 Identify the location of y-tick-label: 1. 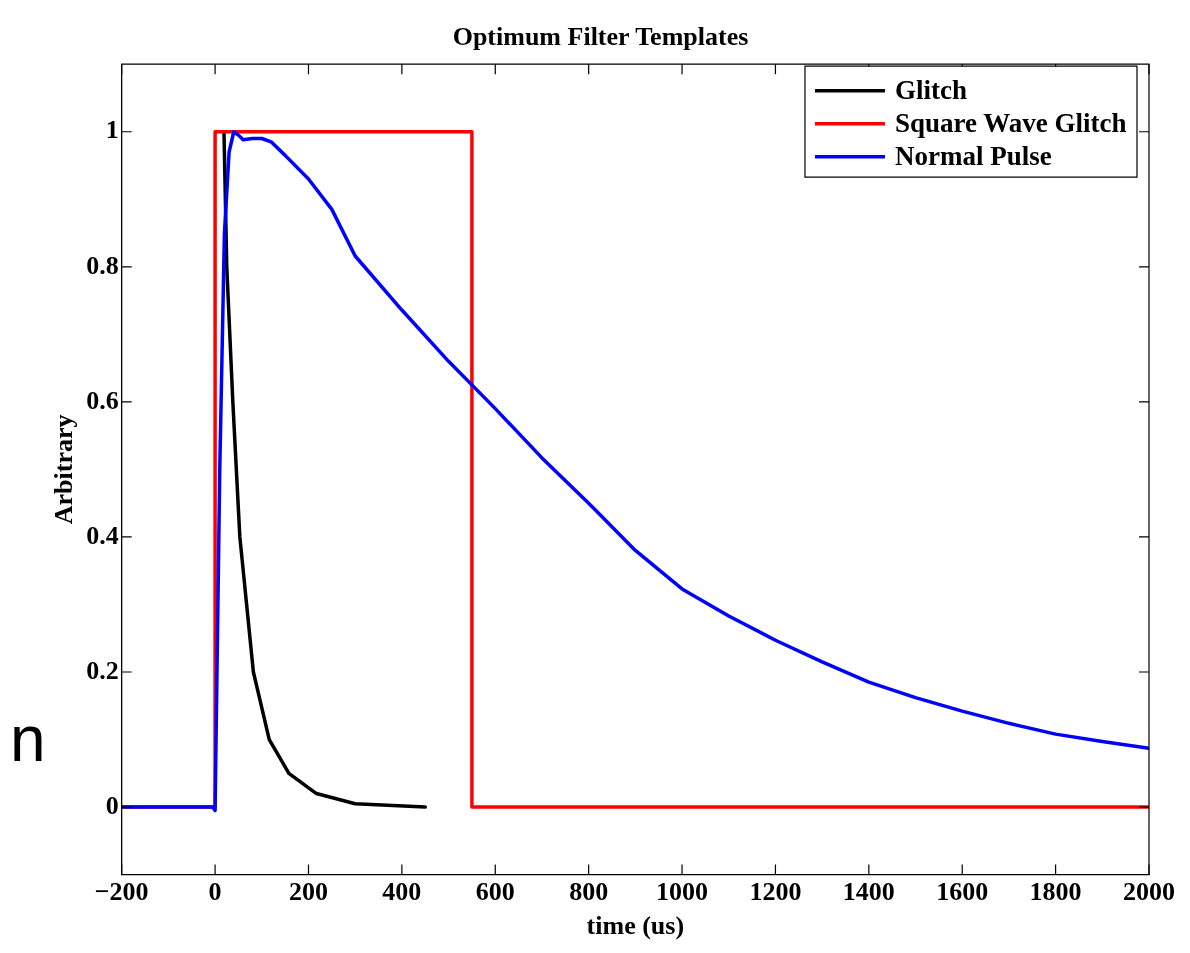
(112, 130).